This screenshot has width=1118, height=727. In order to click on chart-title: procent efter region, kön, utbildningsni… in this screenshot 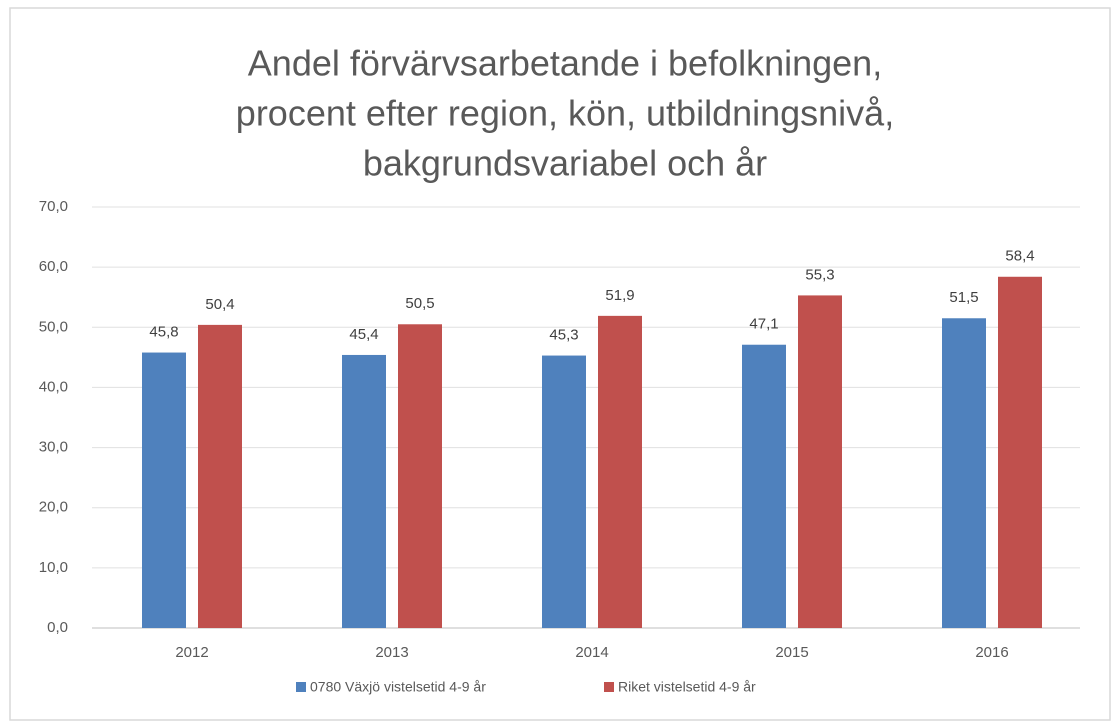, I will do `click(565, 113)`.